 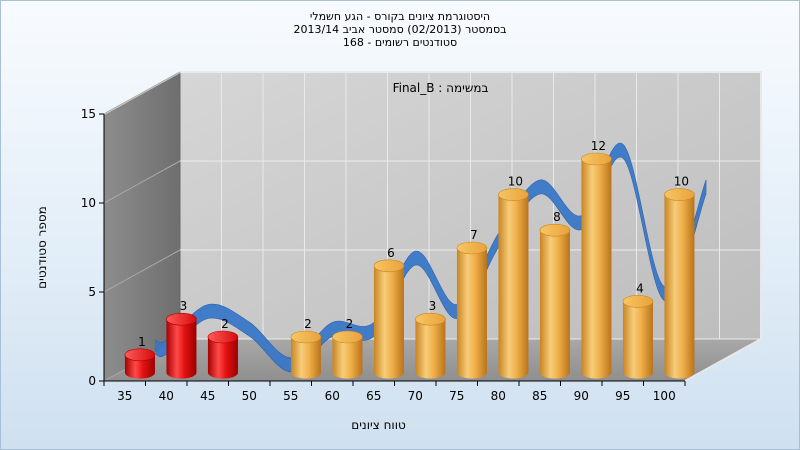 What do you see at coordinates (92, 292) in the screenshot?
I see `y-tick-label: 5` at bounding box center [92, 292].